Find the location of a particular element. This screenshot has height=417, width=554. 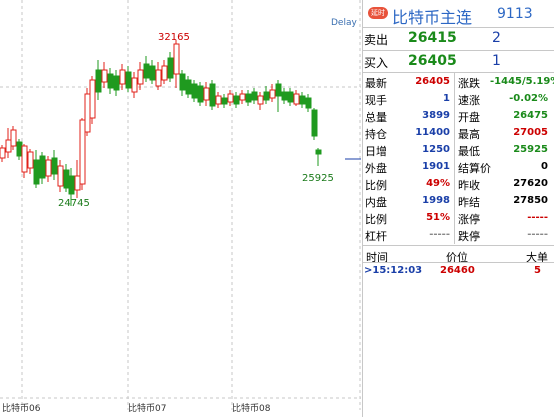

stat-value: 51% is located at coordinates (426, 217).